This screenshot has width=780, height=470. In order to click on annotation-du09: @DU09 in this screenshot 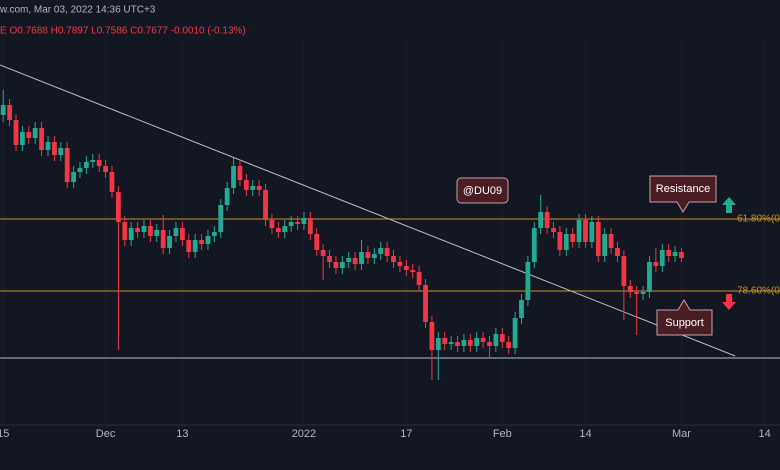, I will do `click(482, 190)`.